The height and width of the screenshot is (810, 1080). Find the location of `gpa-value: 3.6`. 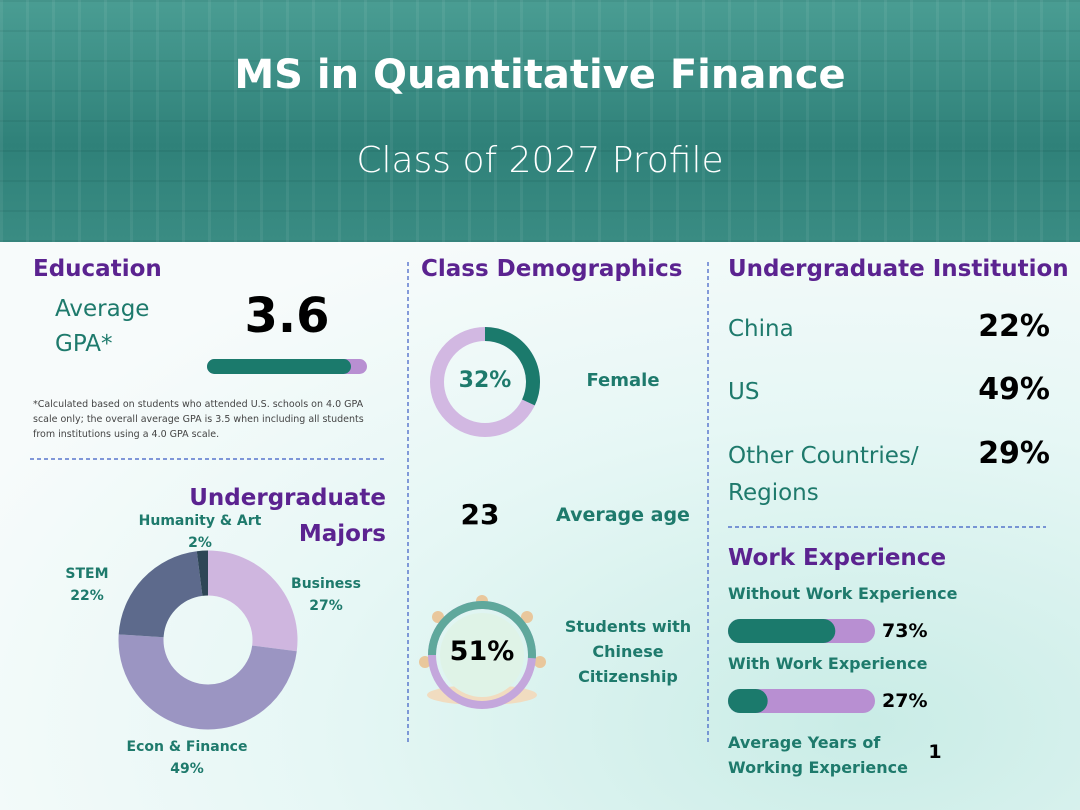

gpa-value: 3.6 is located at coordinates (287, 316).